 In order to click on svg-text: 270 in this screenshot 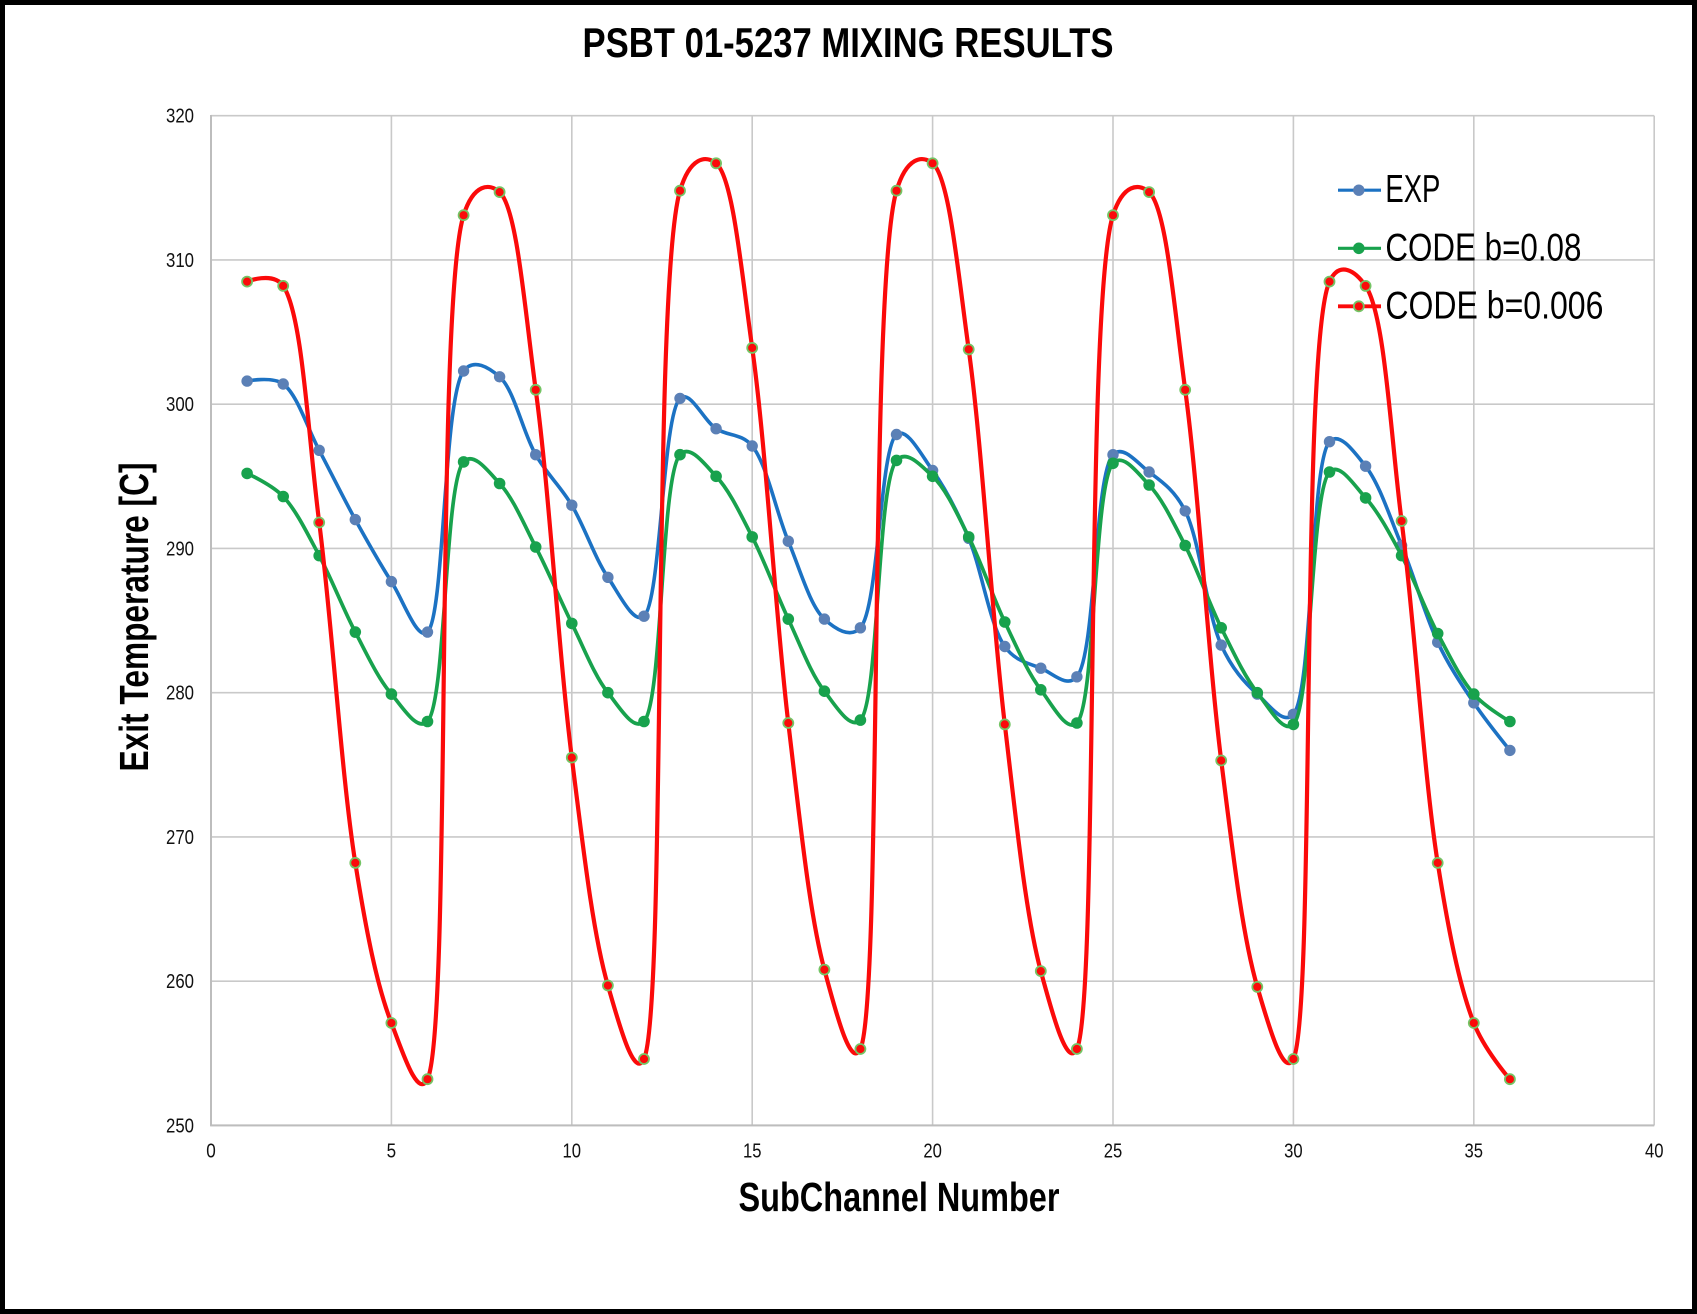, I will do `click(180, 838)`.